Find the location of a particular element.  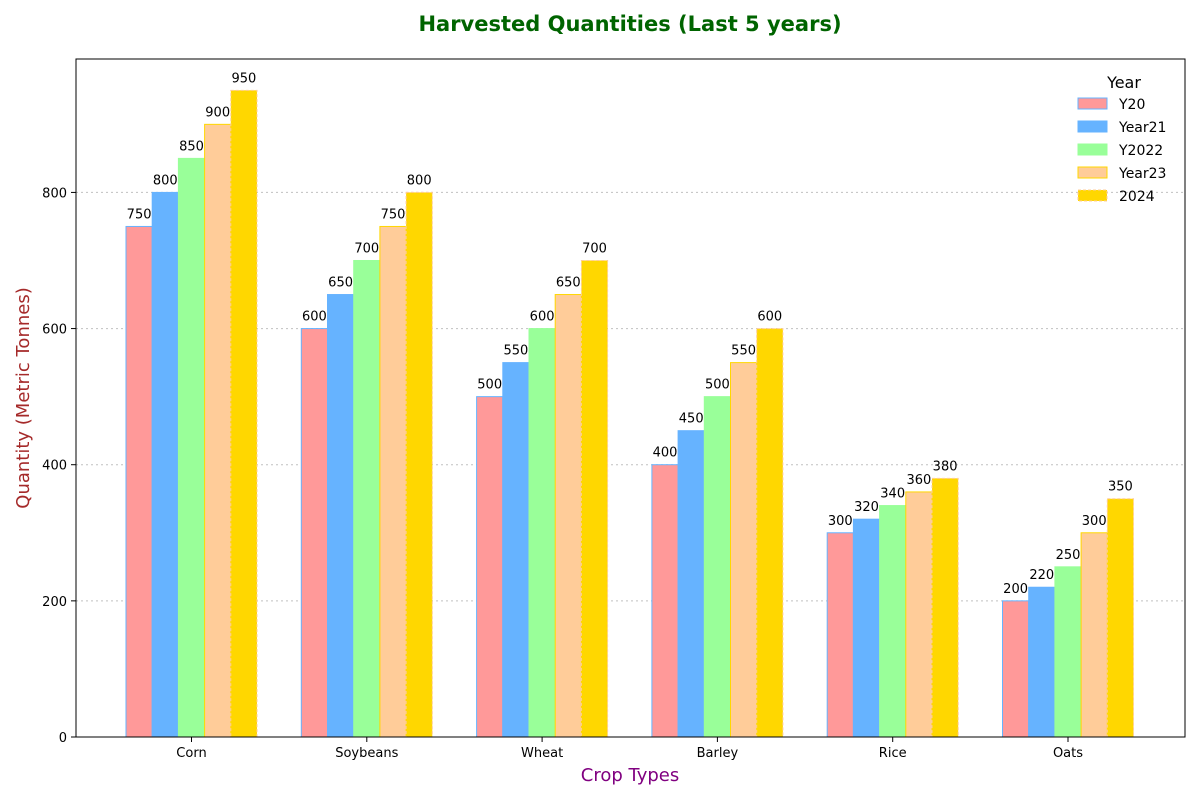

data-label: 450 is located at coordinates (691, 419).